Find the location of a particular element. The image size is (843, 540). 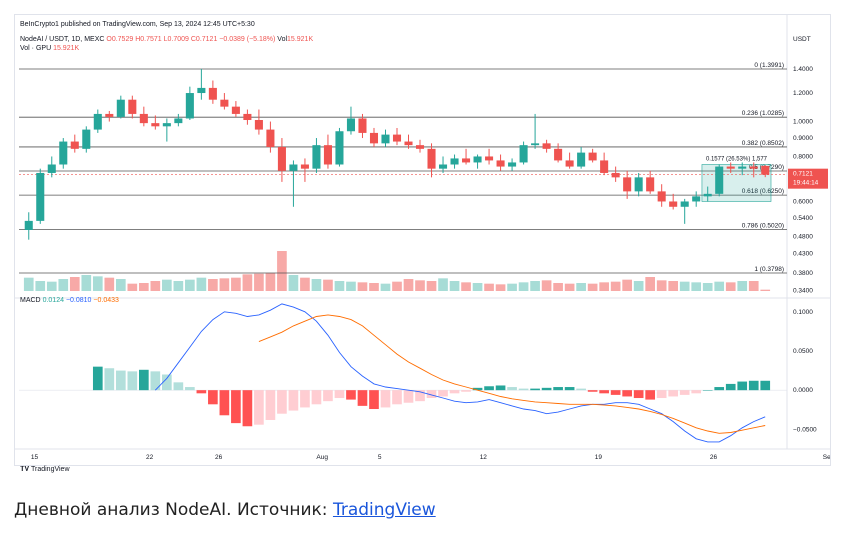

price-tick-label: 0.3800 is located at coordinates (803, 273).